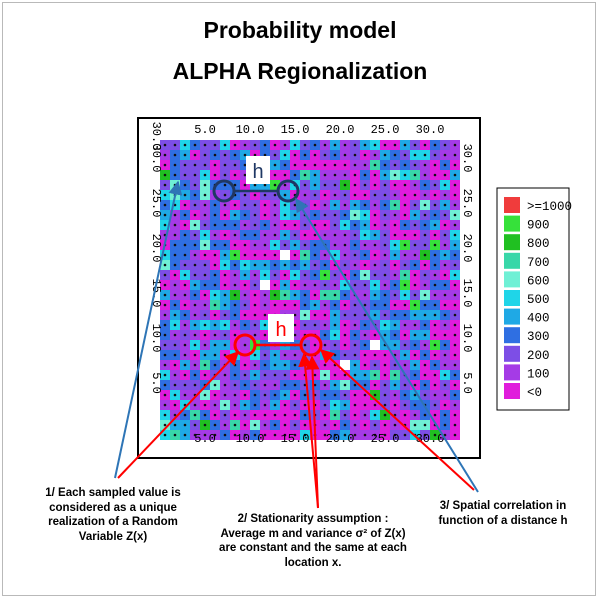 This screenshot has width=600, height=600. What do you see at coordinates (156, 203) in the screenshot?
I see `y-tick-label-left: 25.0` at bounding box center [156, 203].